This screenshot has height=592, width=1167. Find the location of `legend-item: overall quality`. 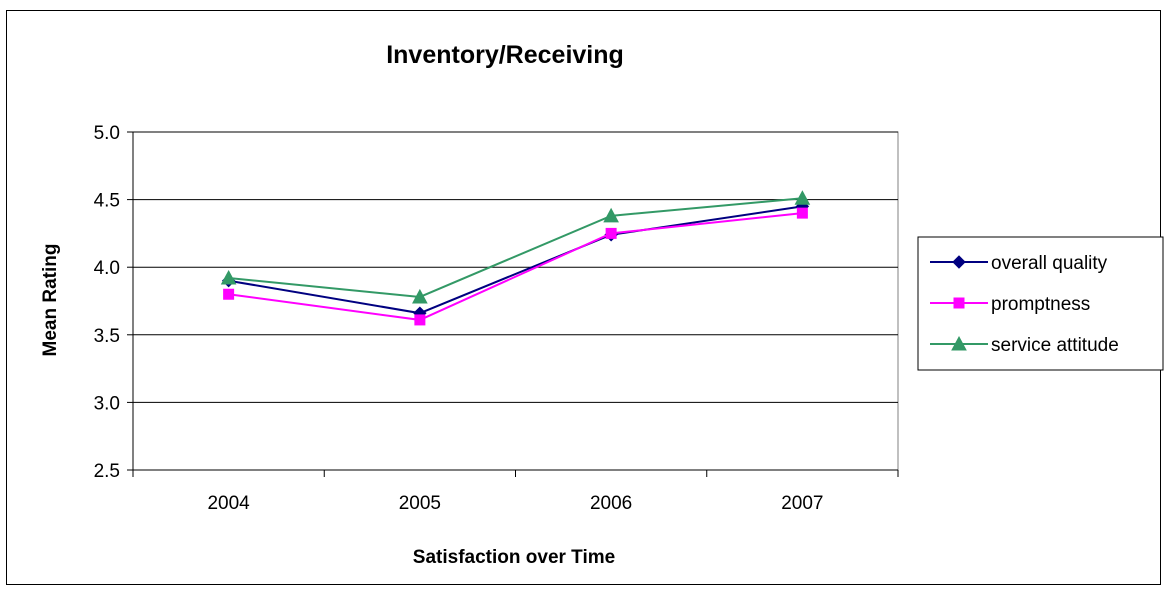

legend-item: overall quality is located at coordinates (1019, 263).